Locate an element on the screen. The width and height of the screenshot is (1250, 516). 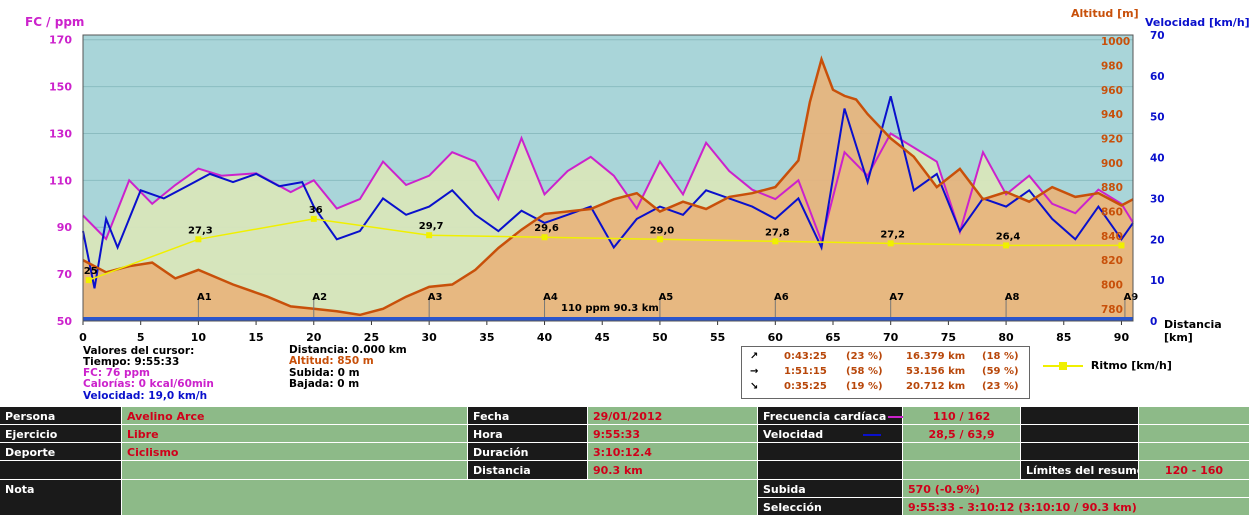
subida-key: Subida is located at coordinates (830, 489).